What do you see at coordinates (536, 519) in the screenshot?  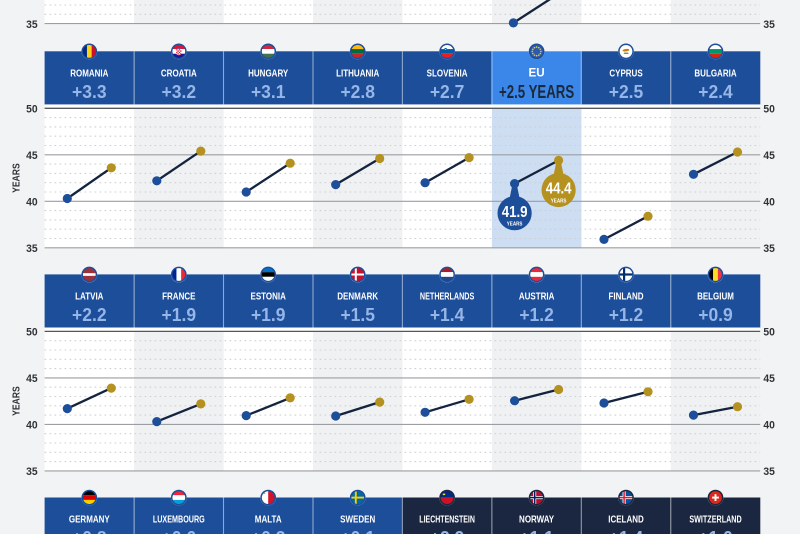 I see `svg-text: NORWAY` at bounding box center [536, 519].